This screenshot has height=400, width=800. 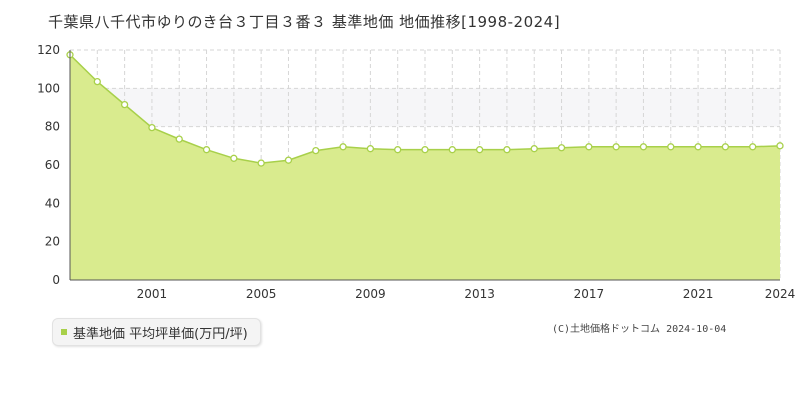 I want to click on chart-title: 千葉県八千代市ゆりのき台３丁目３番３ 基準地価 地価推移[1998-2024], so click(x=304, y=22).